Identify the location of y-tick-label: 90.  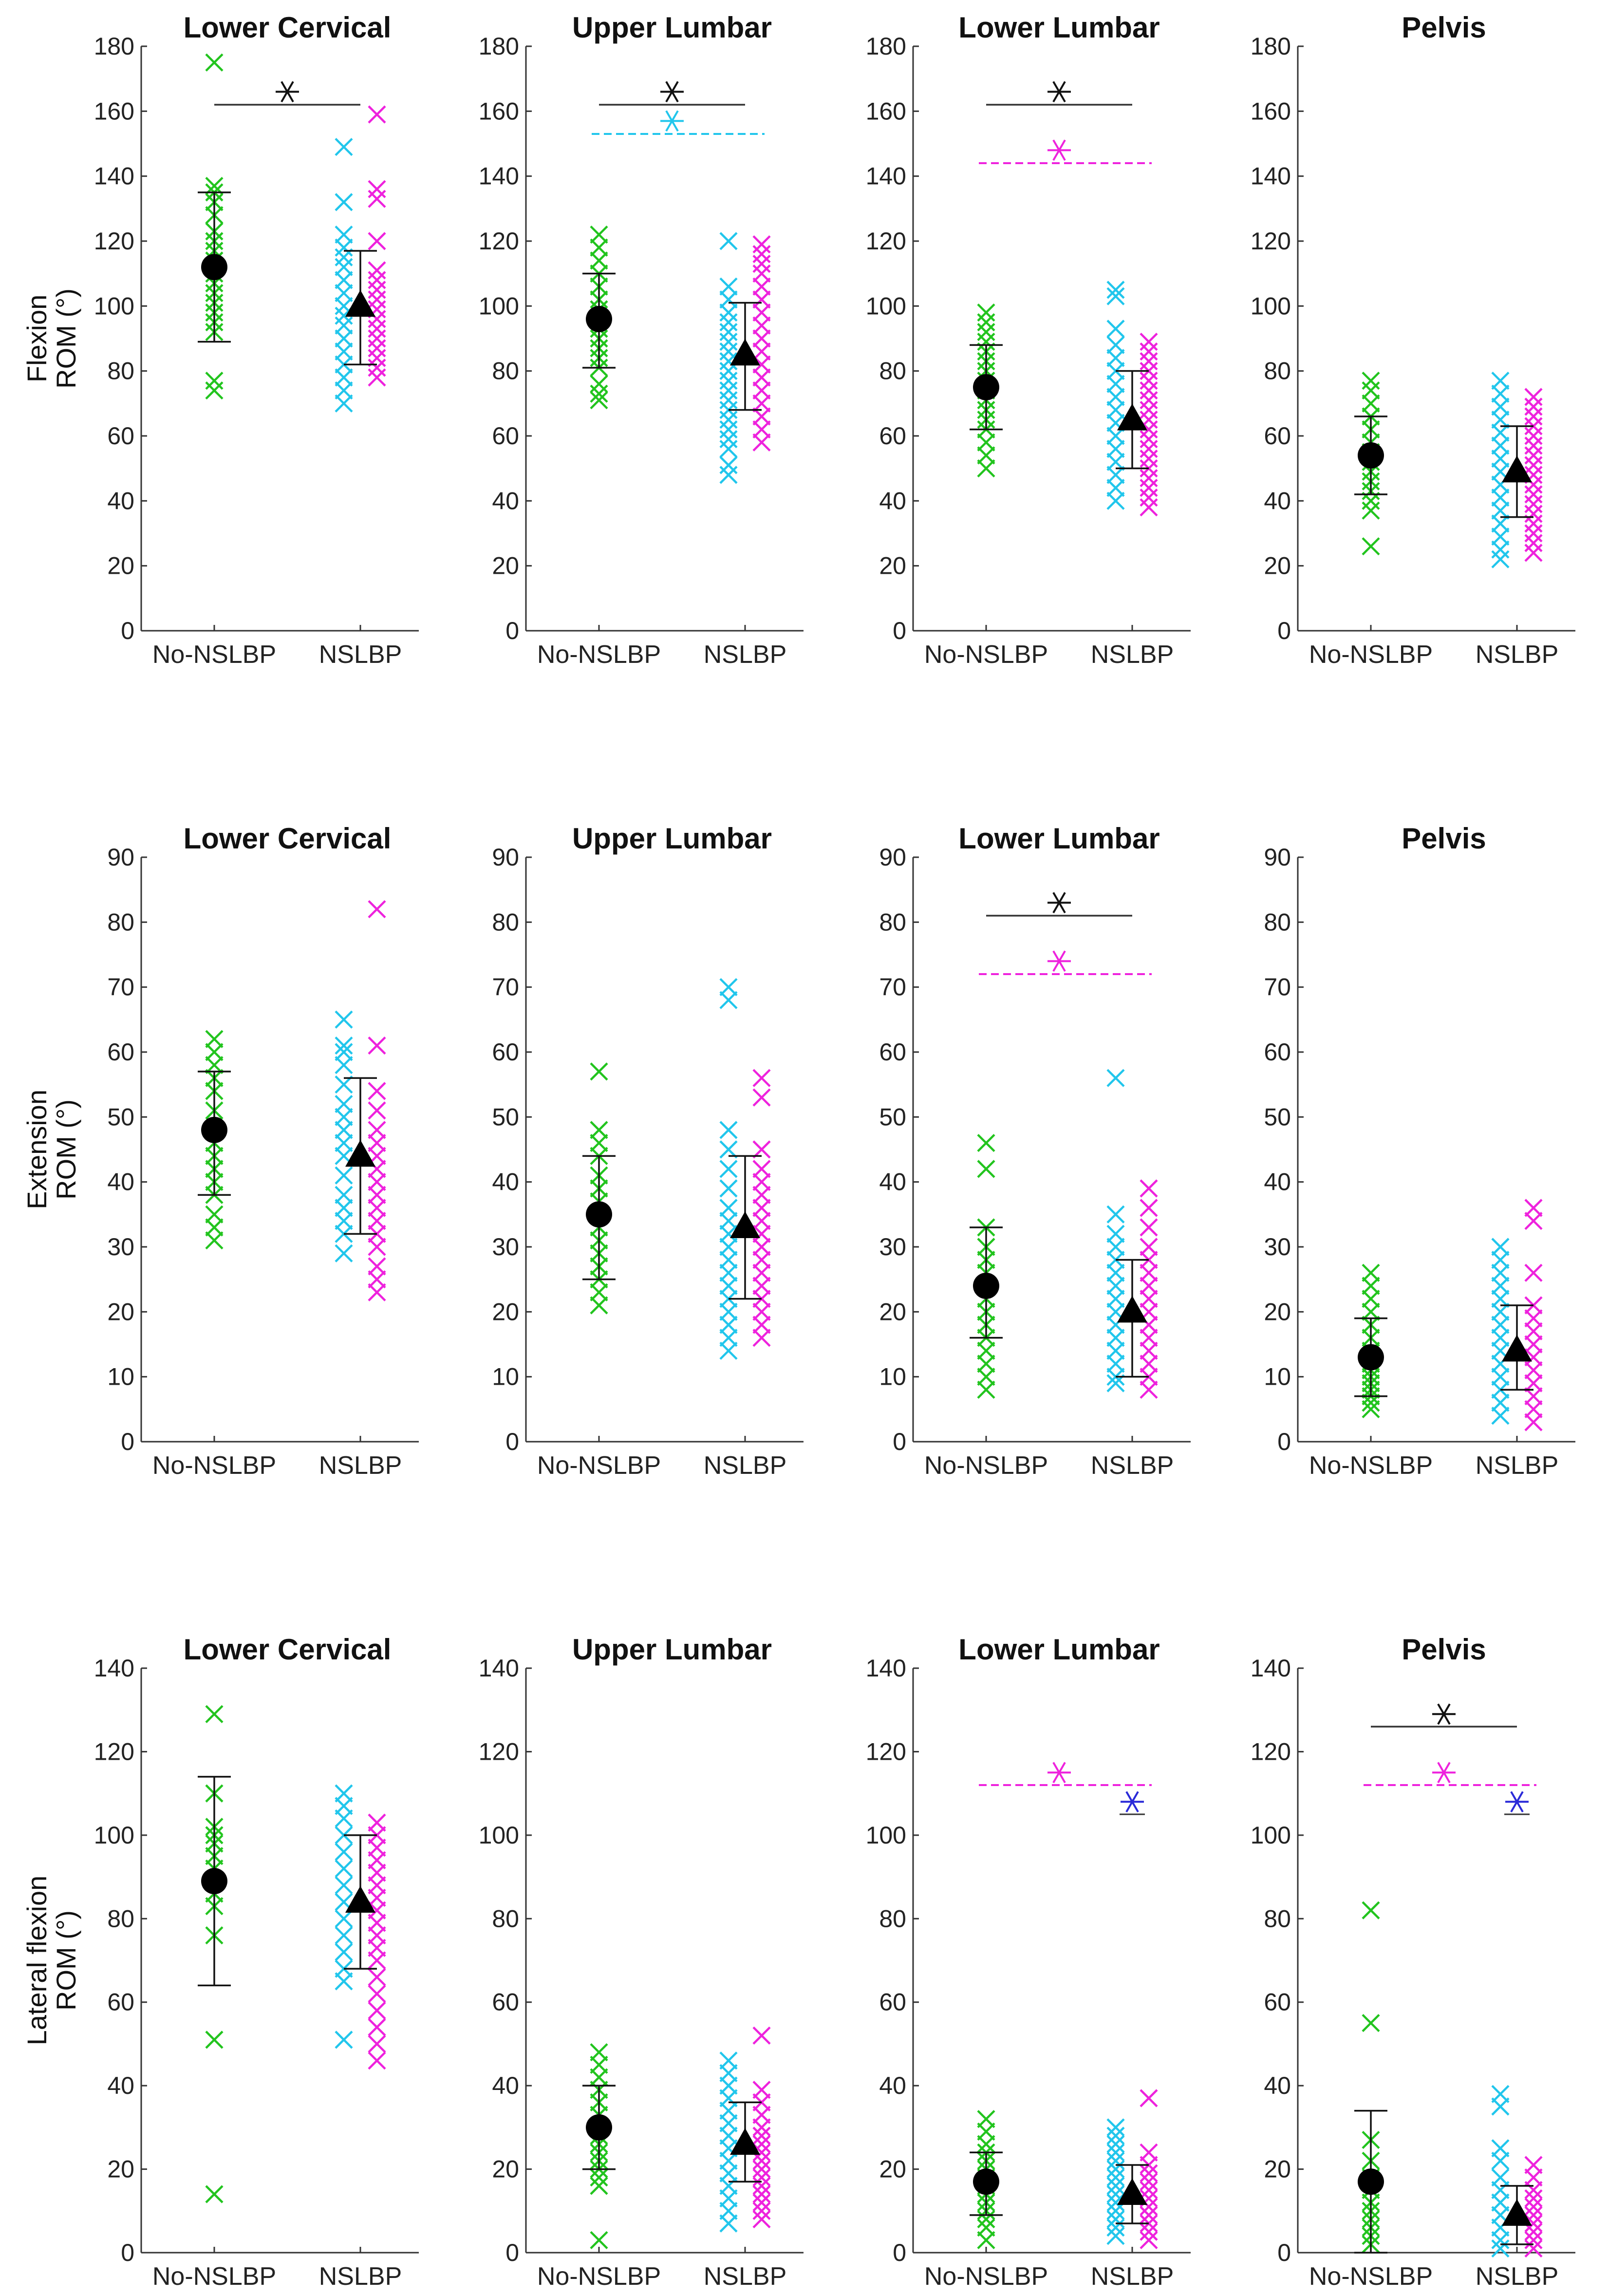
(505, 857).